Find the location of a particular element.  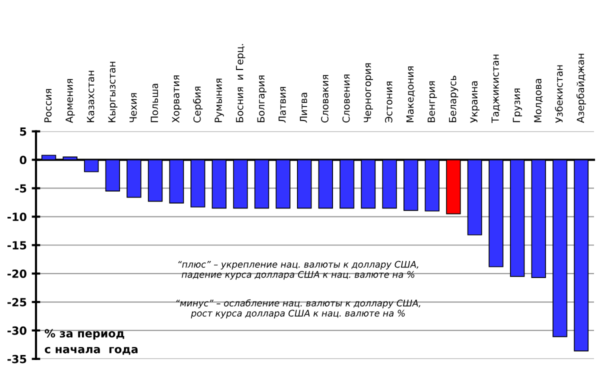

x-tick-label: Молдова is located at coordinates (538, 100).